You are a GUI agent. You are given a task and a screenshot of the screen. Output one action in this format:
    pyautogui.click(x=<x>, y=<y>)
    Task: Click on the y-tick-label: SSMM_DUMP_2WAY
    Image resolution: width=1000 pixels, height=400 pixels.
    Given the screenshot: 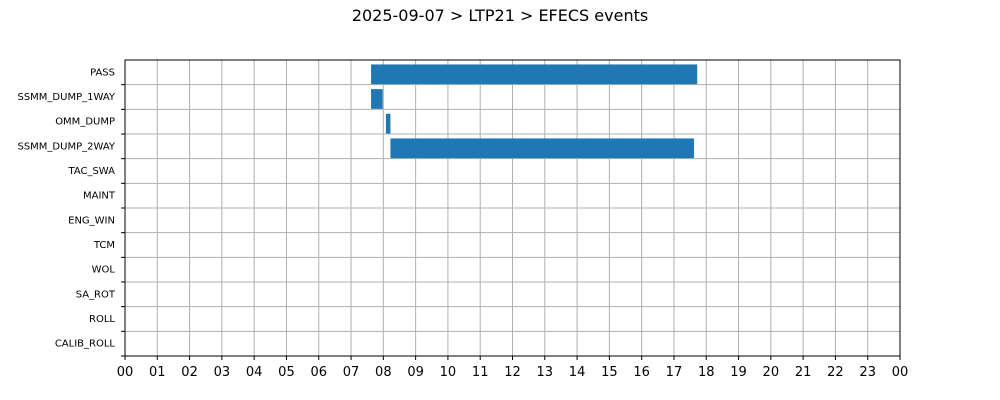 What is the action you would take?
    pyautogui.click(x=66, y=146)
    